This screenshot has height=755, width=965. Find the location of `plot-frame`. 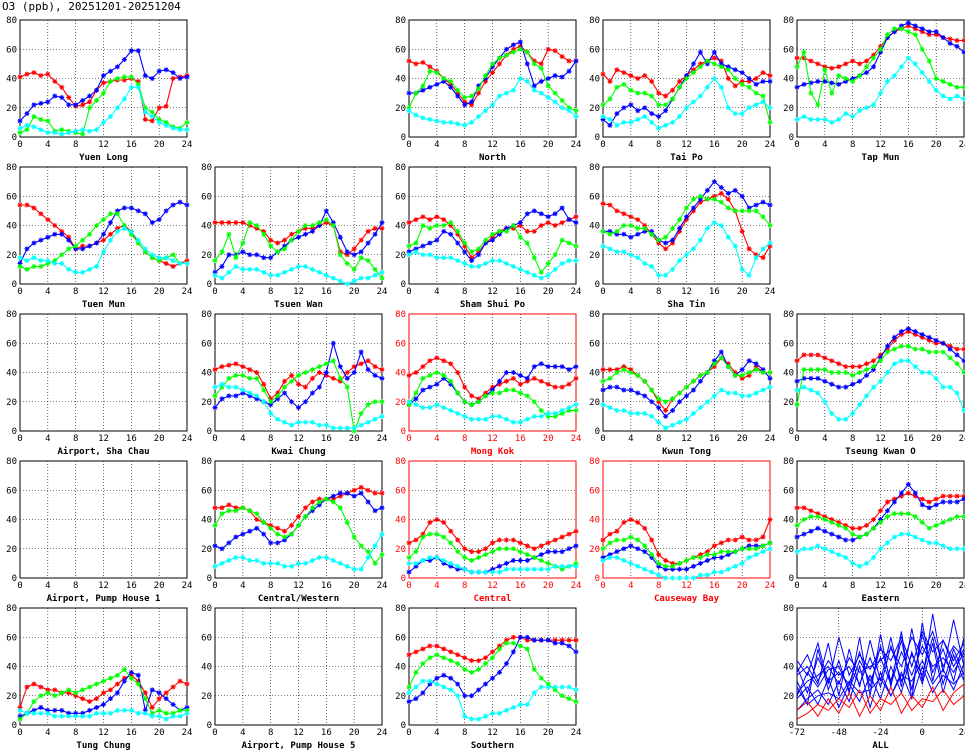

plot-frame is located at coordinates (880, 519).